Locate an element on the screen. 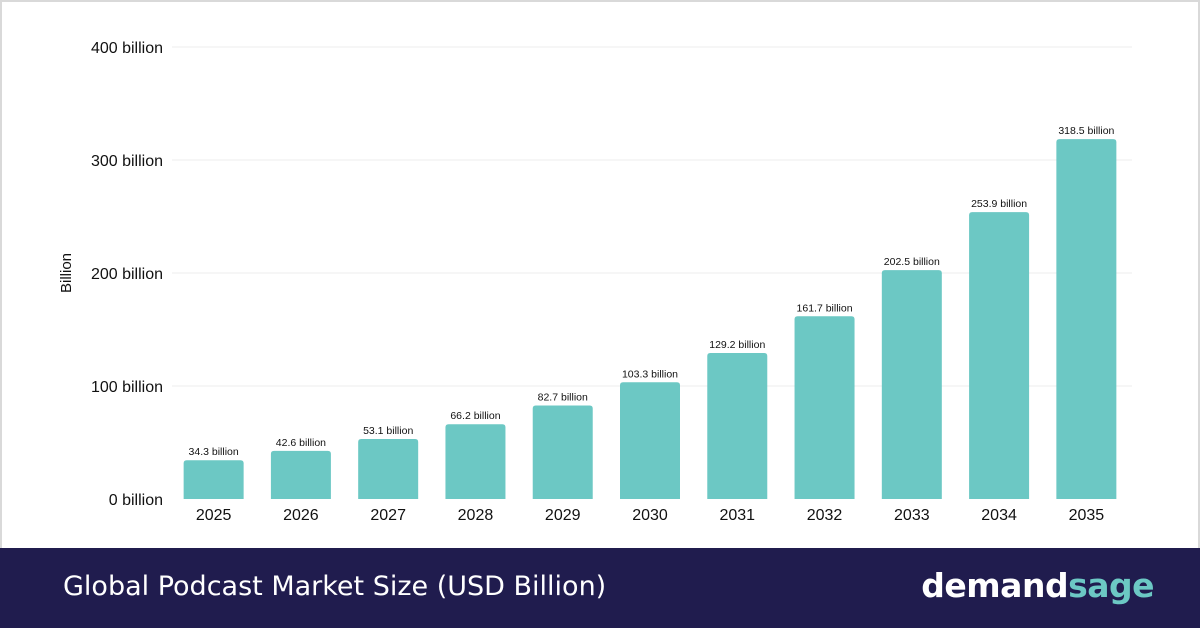 This screenshot has height=628, width=1200. x-tick-label: 2032 is located at coordinates (825, 515).